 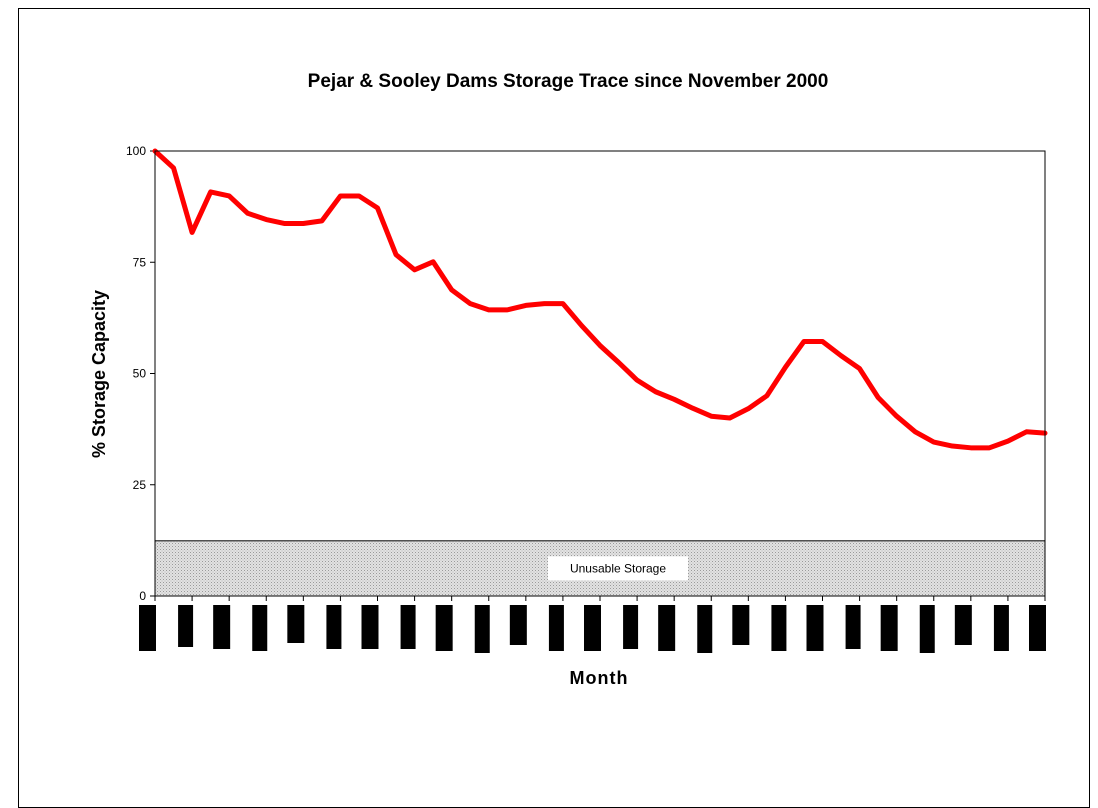 What do you see at coordinates (136, 151) in the screenshot?
I see `y-tick-label: 100` at bounding box center [136, 151].